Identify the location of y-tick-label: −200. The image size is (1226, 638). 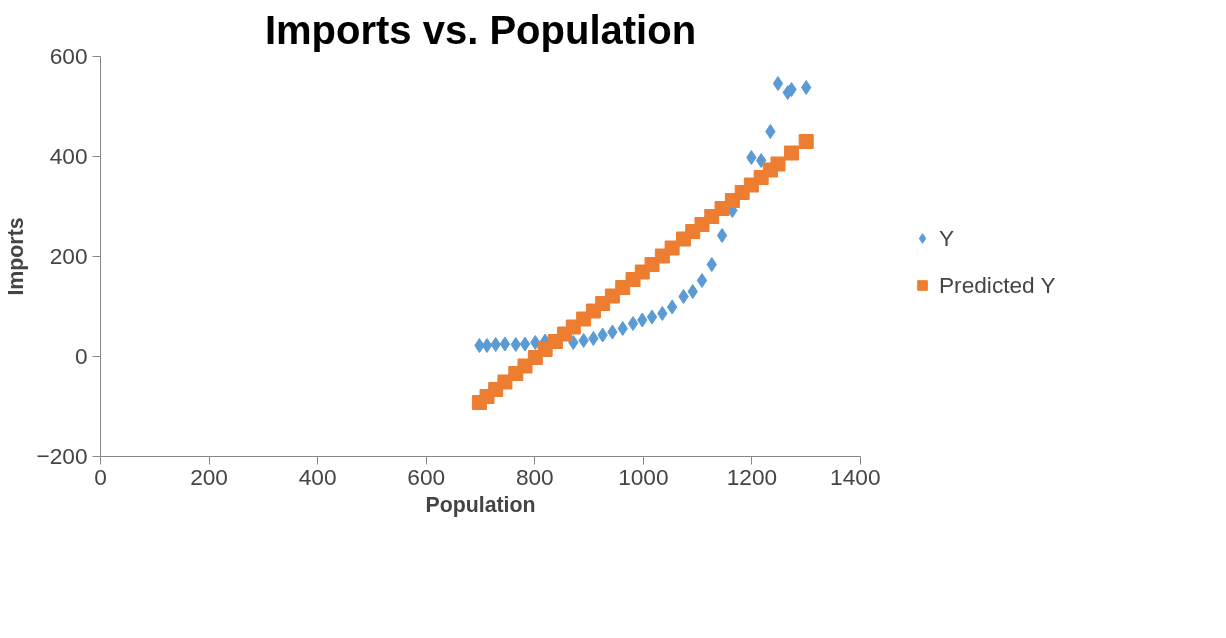
(62, 456).